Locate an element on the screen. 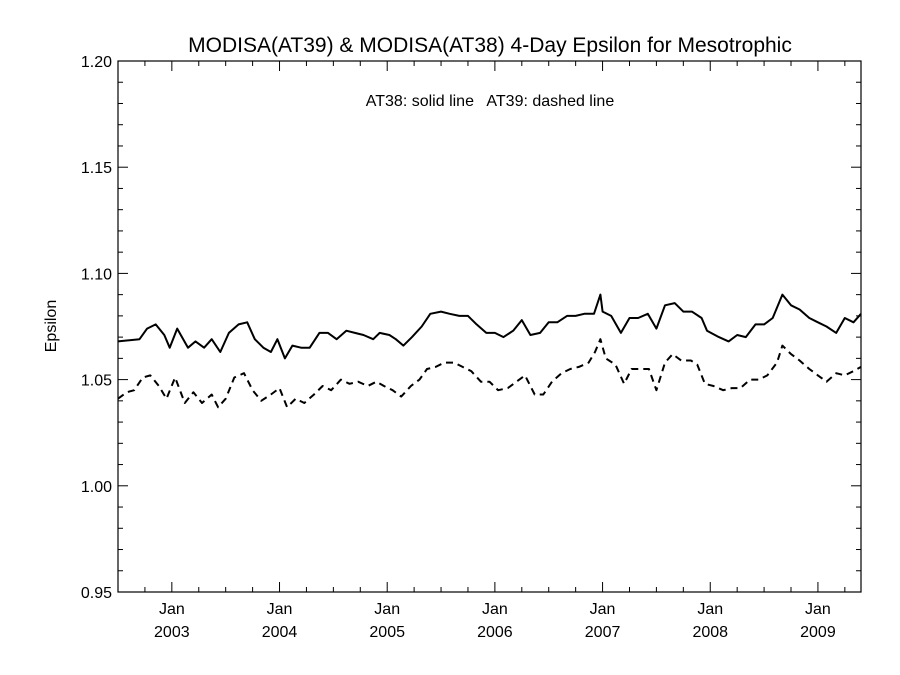 The width and height of the screenshot is (900, 675). x-tick-year-label: 2005 is located at coordinates (387, 632).